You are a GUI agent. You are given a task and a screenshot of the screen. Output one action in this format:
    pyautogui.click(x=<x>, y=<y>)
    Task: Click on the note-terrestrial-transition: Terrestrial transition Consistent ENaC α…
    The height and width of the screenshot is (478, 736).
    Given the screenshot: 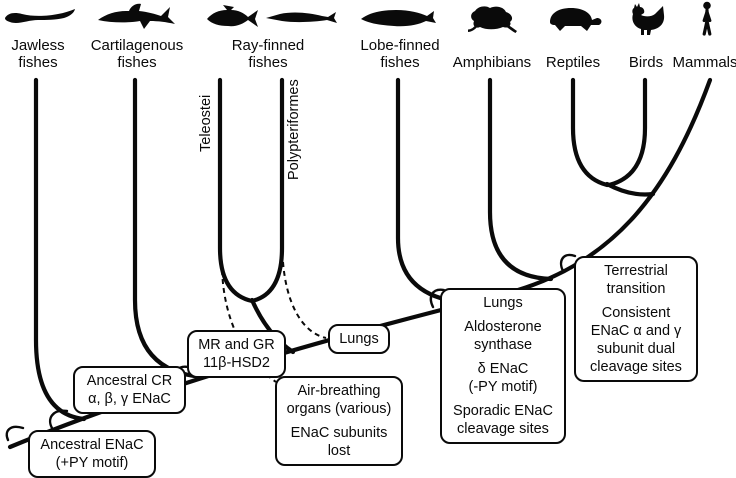 What is the action you would take?
    pyautogui.click(x=636, y=319)
    